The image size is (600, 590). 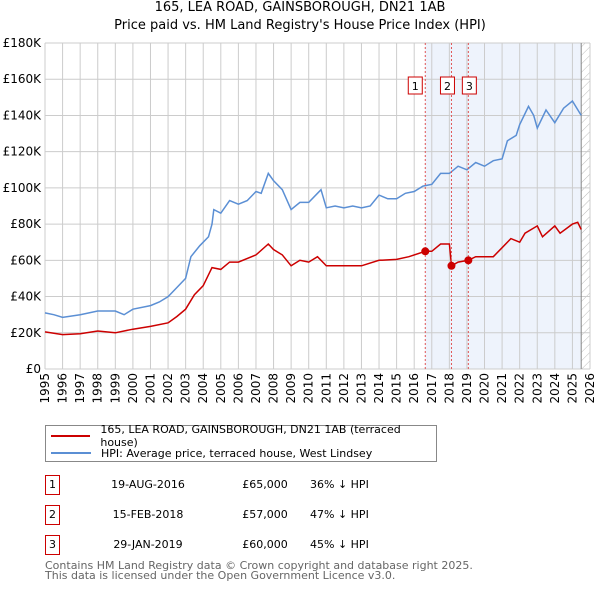 I want to click on x-tick-label: 2005, so click(x=221, y=388).